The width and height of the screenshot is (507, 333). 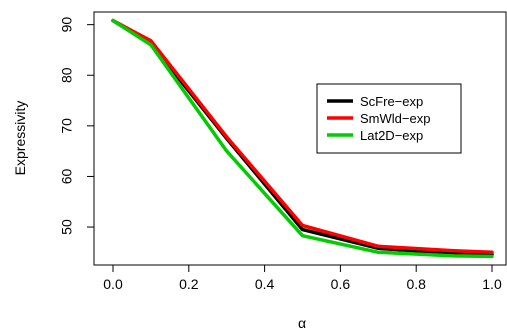 I want to click on legend: ScFre−exp SmWld−exp Lat2D−exp, so click(x=389, y=118).